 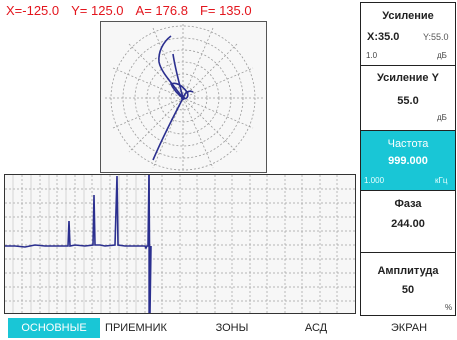 I want to click on frequency-unit: кГц, so click(x=441, y=180).